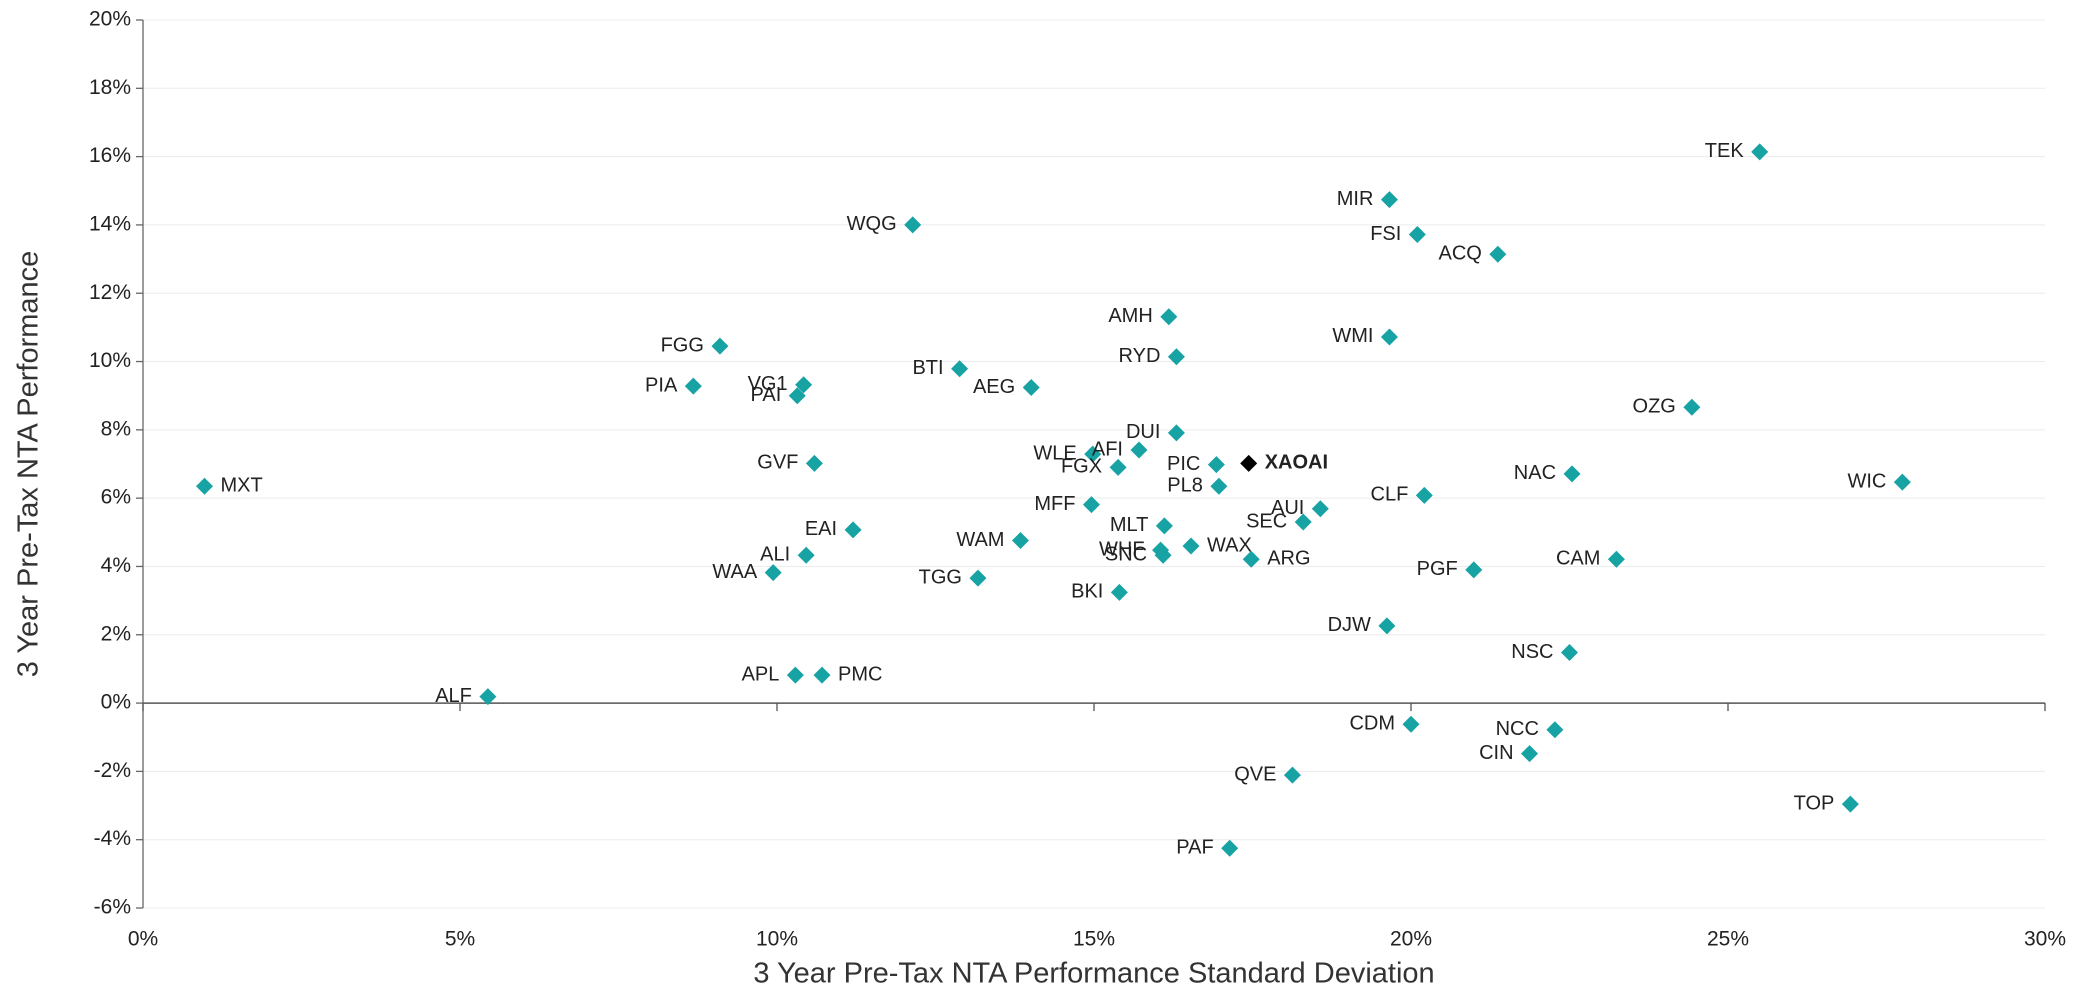 The height and width of the screenshot is (990, 2078). I want to click on point-label: DUI, so click(1143, 432).